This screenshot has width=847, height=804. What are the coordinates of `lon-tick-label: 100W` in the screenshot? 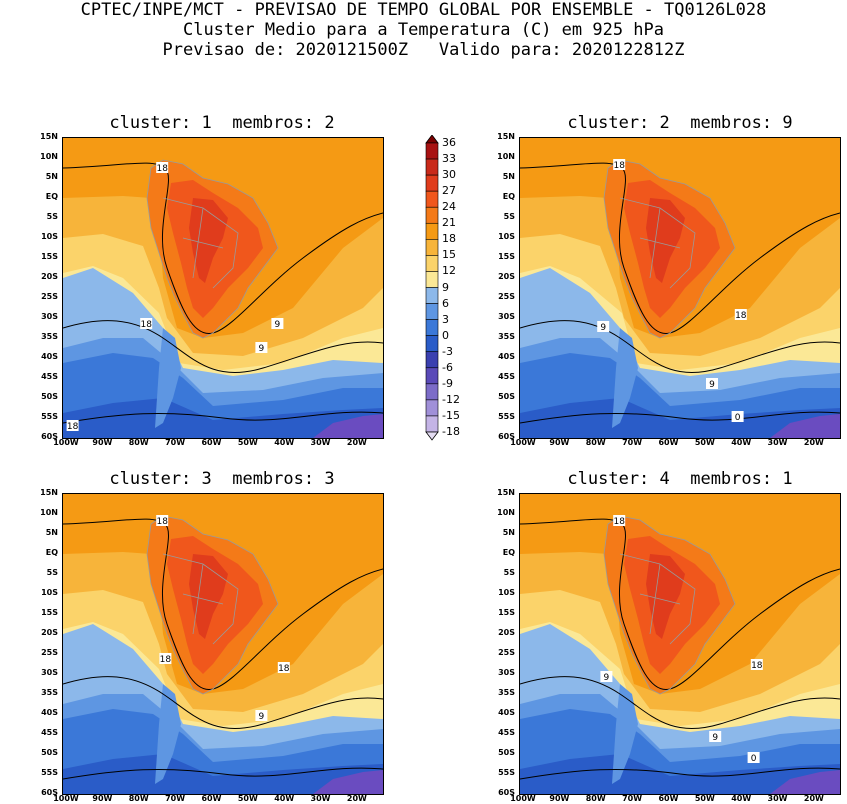 It's located at (66, 798).